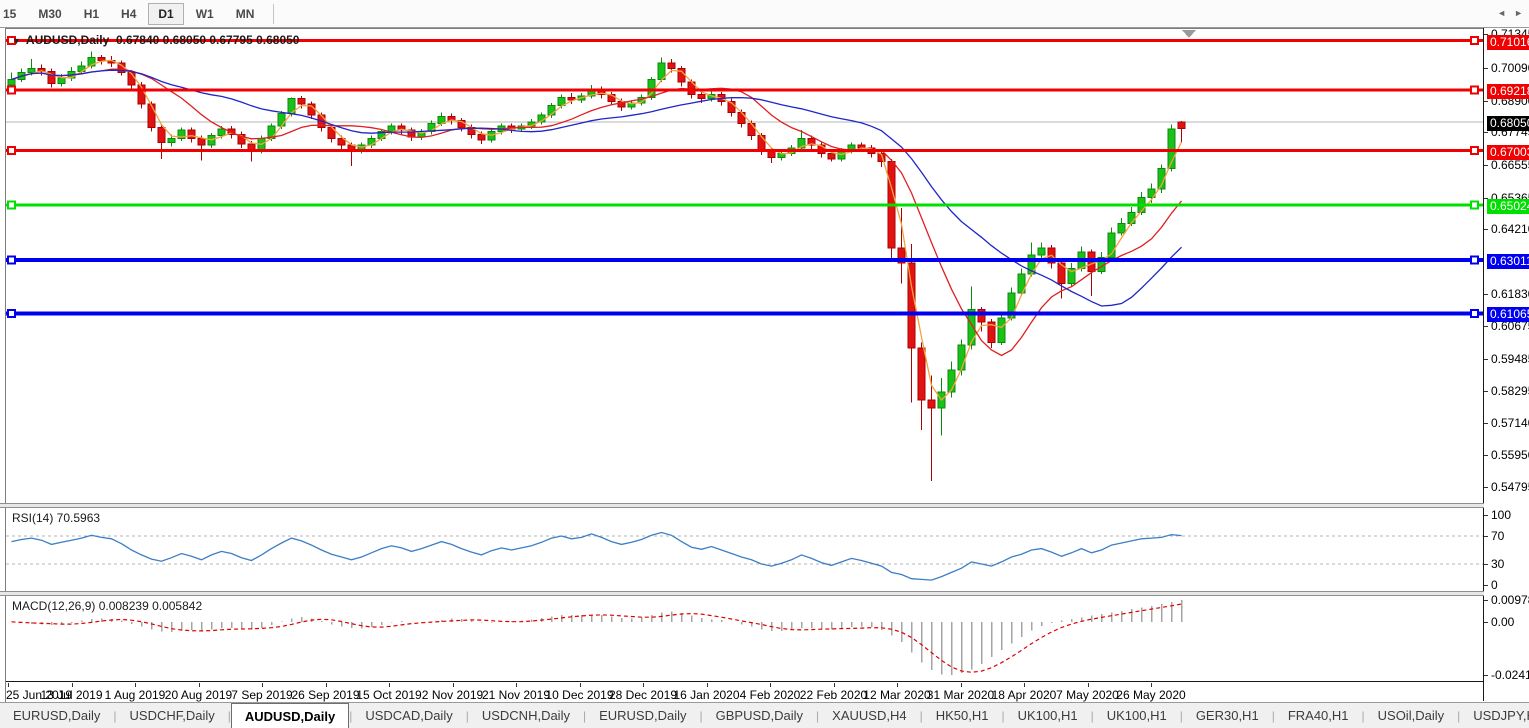 This screenshot has width=1529, height=728. I want to click on date-label: 16 Jan 2020, so click(706, 695).